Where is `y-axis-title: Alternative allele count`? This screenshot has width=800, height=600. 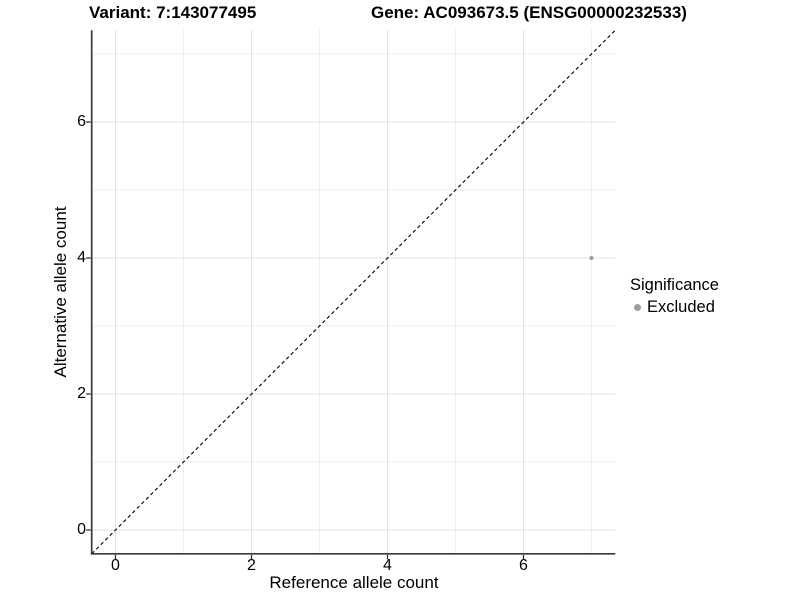 y-axis-title: Alternative allele count is located at coordinates (60, 292).